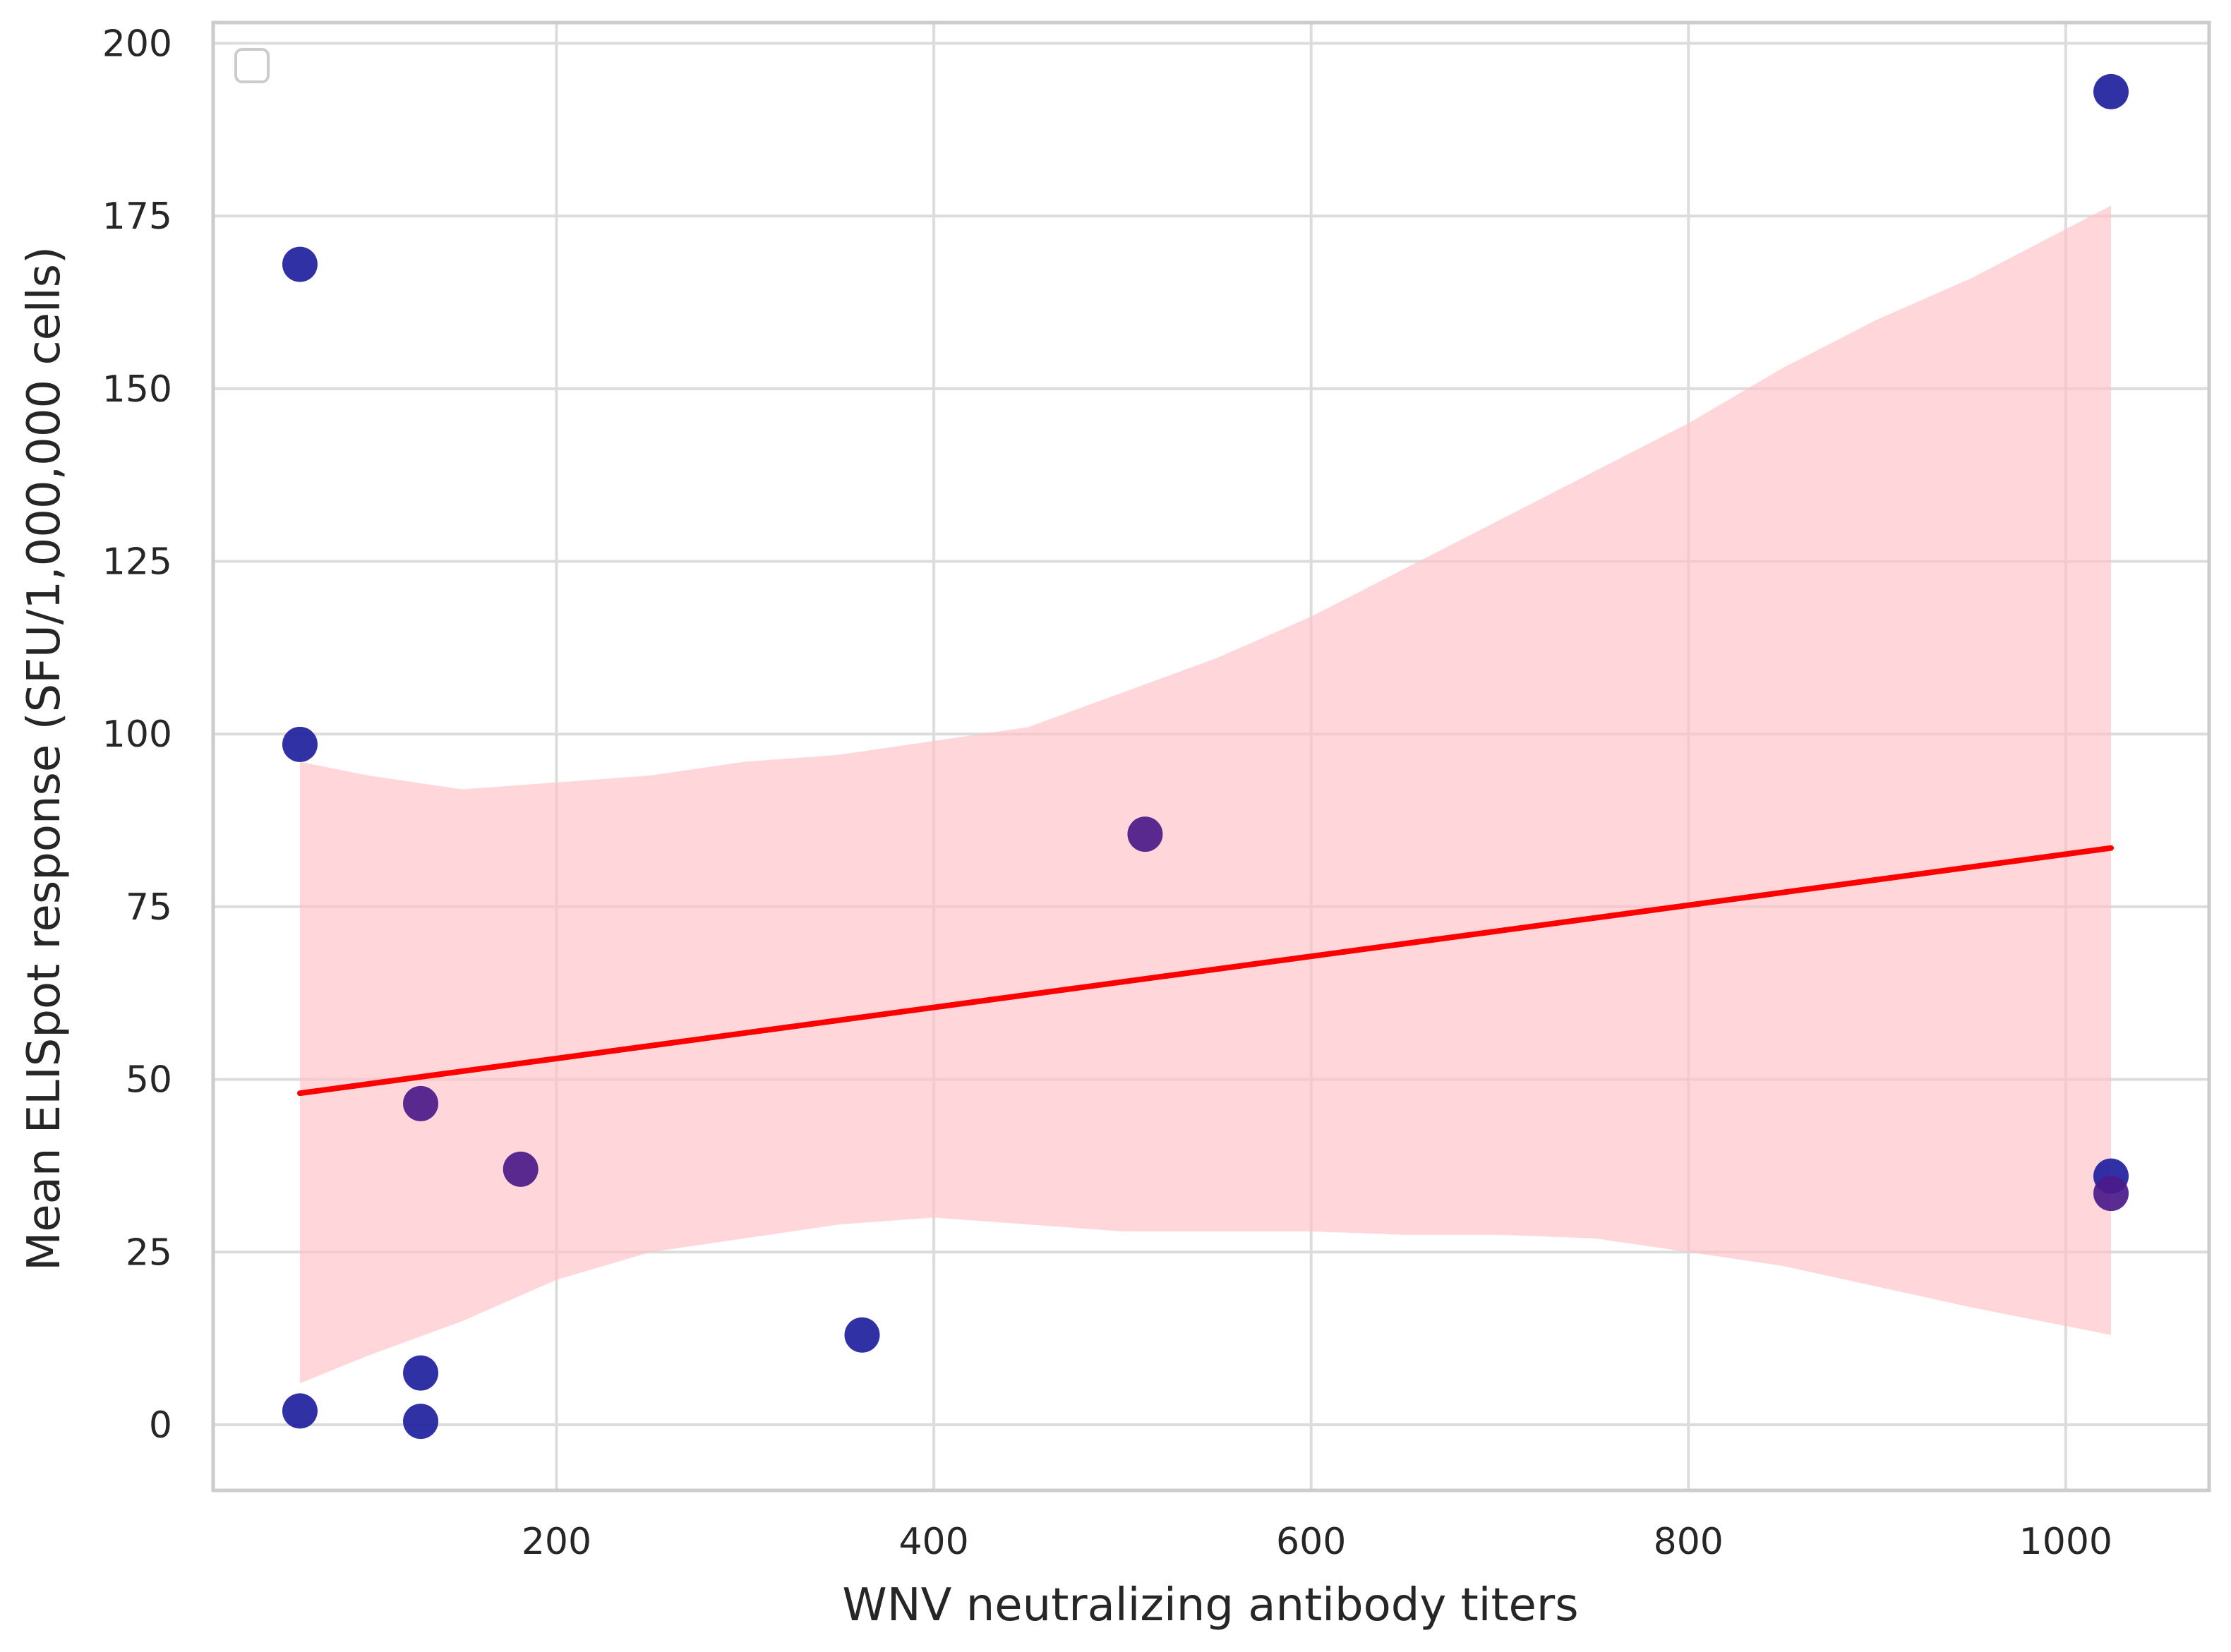 The width and height of the screenshot is (2231, 1652). I want to click on x-tick-label-4: 1000, so click(2065, 1542).